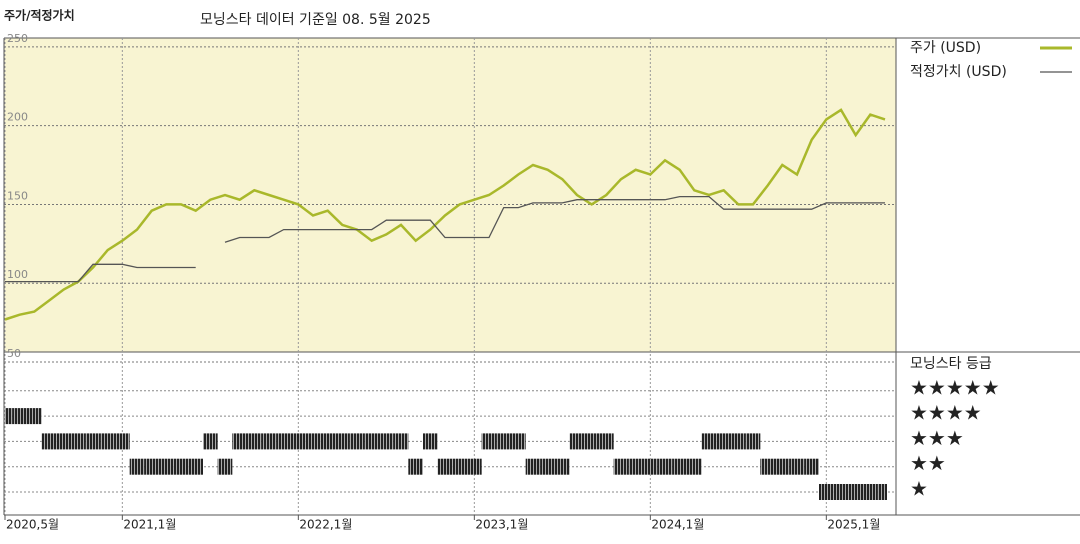 This screenshot has width=1080, height=544. What do you see at coordinates (17, 117) in the screenshot?
I see `y-tick-label: 200` at bounding box center [17, 117].